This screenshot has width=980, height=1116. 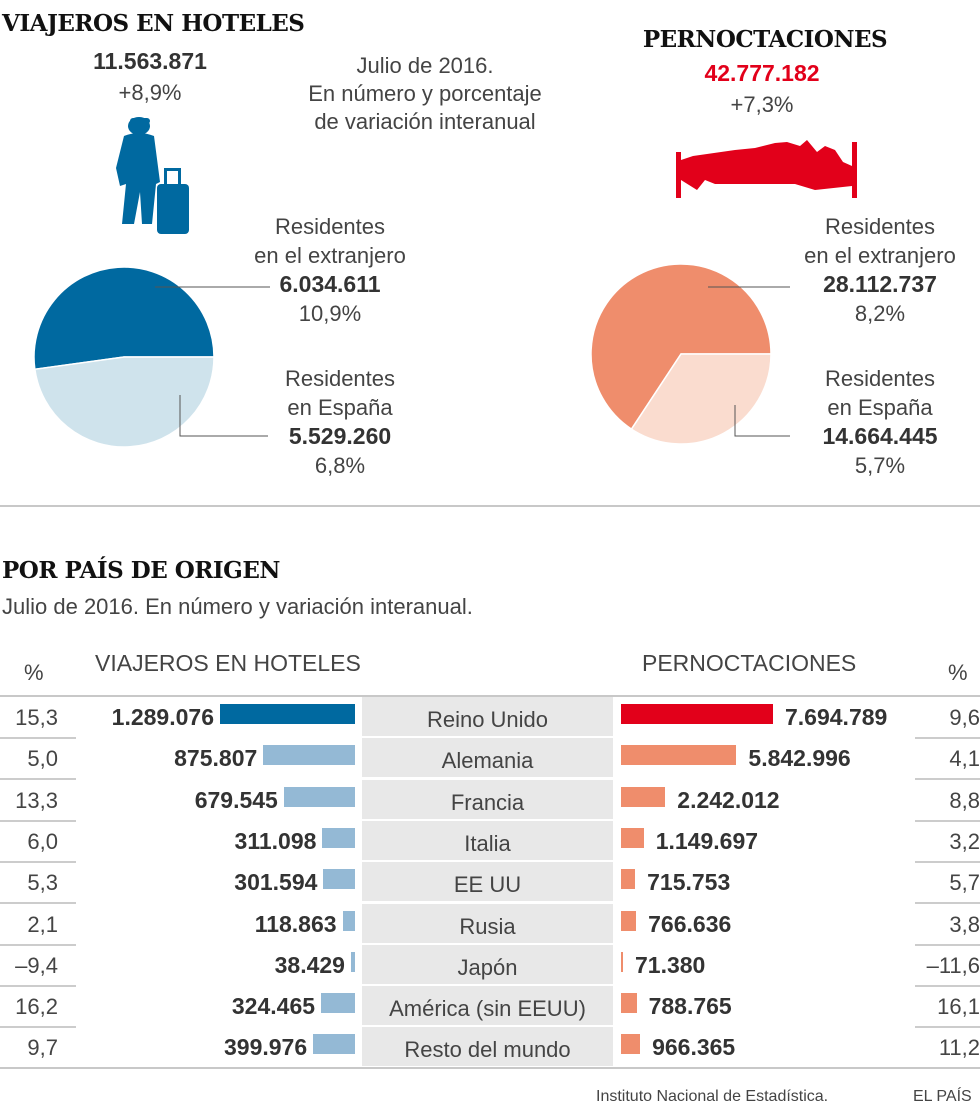 I want to click on table-row: 15,3 Reino Unido 1.289.076 7.694.789 9,6, so click(x=490, y=718).